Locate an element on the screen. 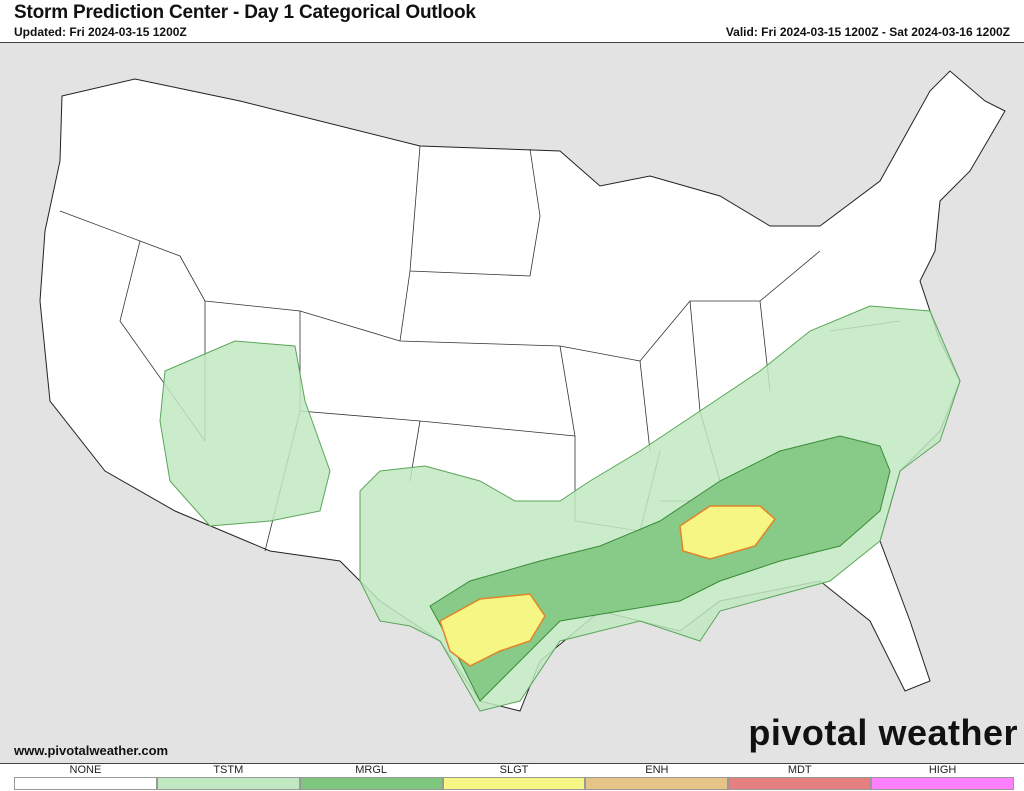  legend-label: MDT is located at coordinates (799, 770).